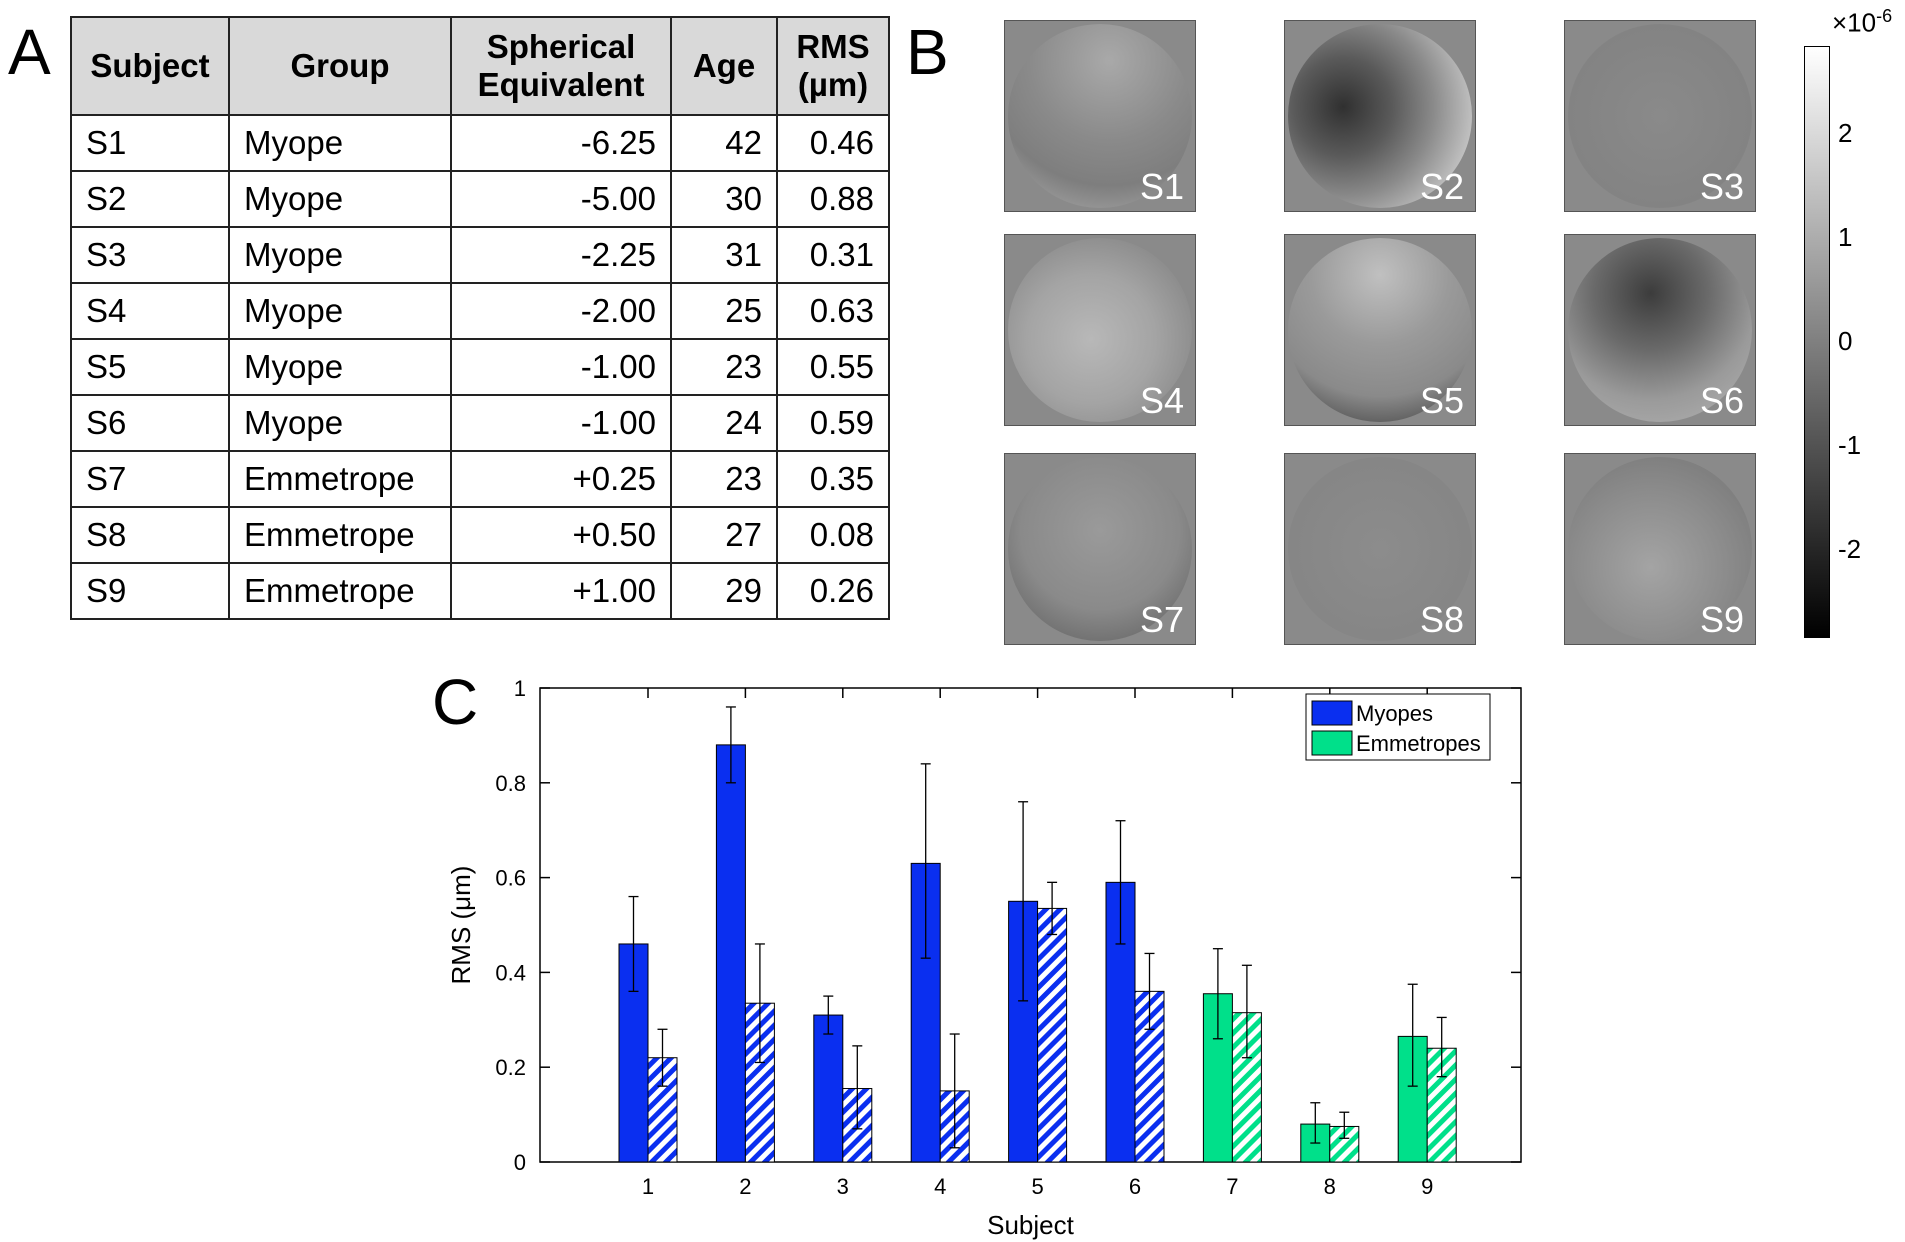 Image resolution: width=1905 pixels, height=1242 pixels. What do you see at coordinates (724, 66) in the screenshot?
I see `header-age: Age` at bounding box center [724, 66].